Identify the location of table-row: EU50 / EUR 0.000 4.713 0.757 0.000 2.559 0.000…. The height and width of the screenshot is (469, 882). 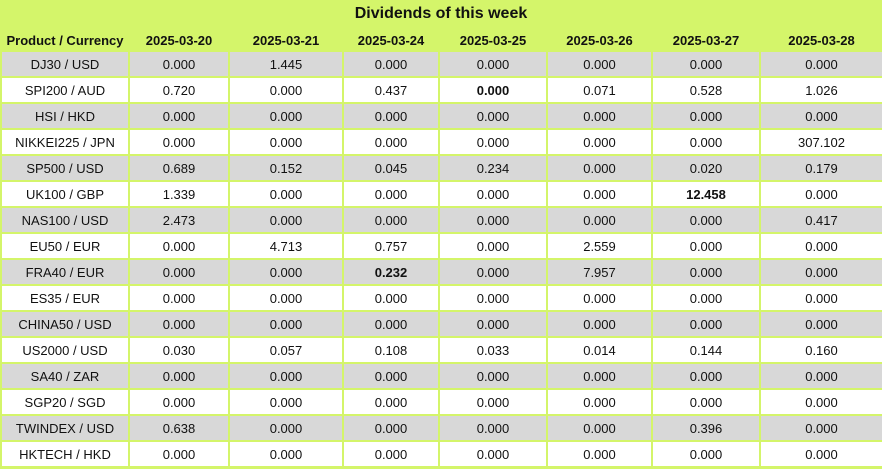
(441, 246).